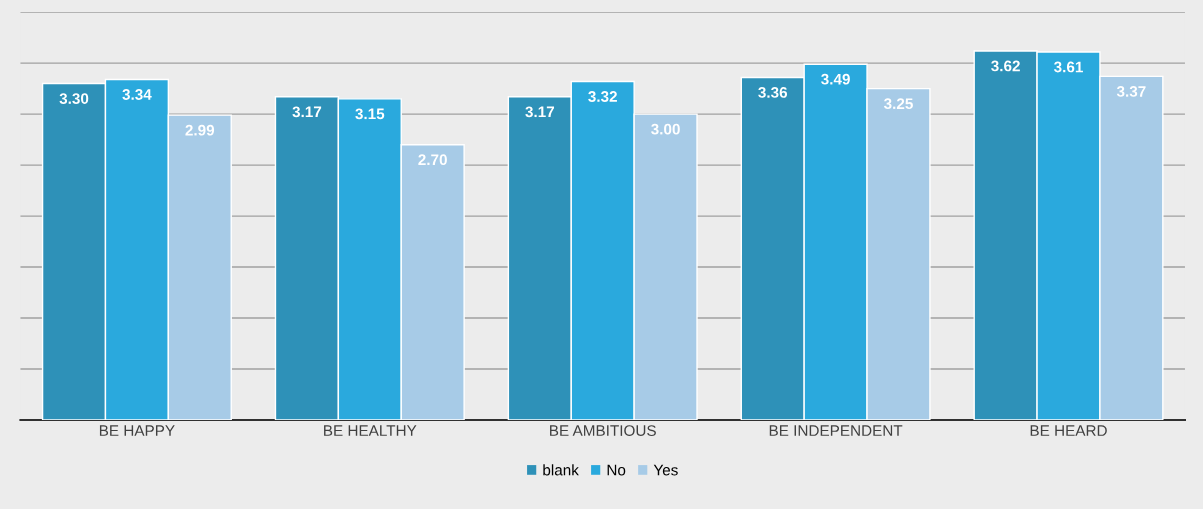 Image resolution: width=1203 pixels, height=509 pixels. Describe the element at coordinates (74, 98) in the screenshot. I see `data-label: 3.30` at that location.